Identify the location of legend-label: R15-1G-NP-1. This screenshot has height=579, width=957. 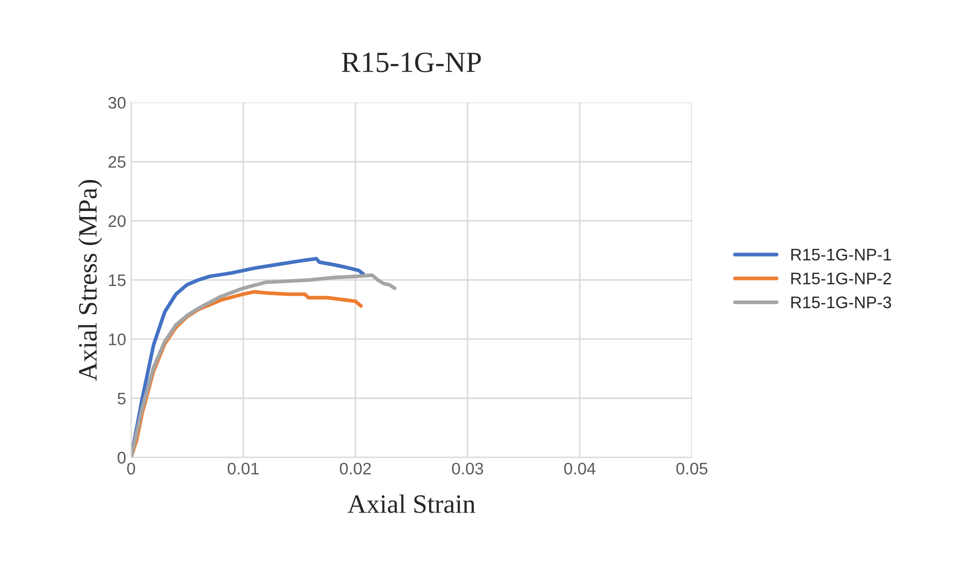
(841, 254).